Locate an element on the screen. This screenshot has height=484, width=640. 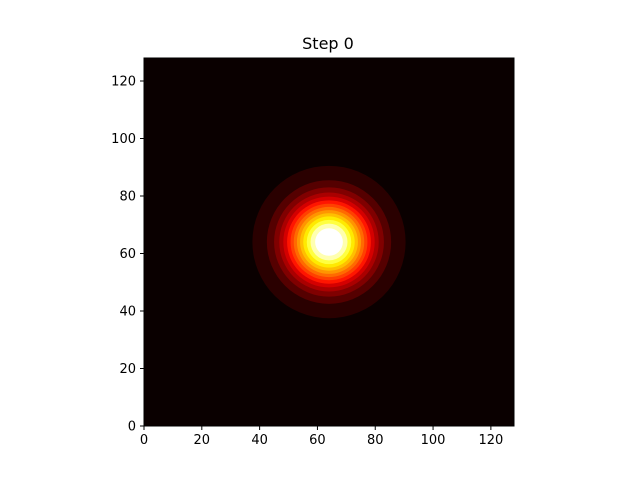
y-tick-label: 20 is located at coordinates (127, 369).